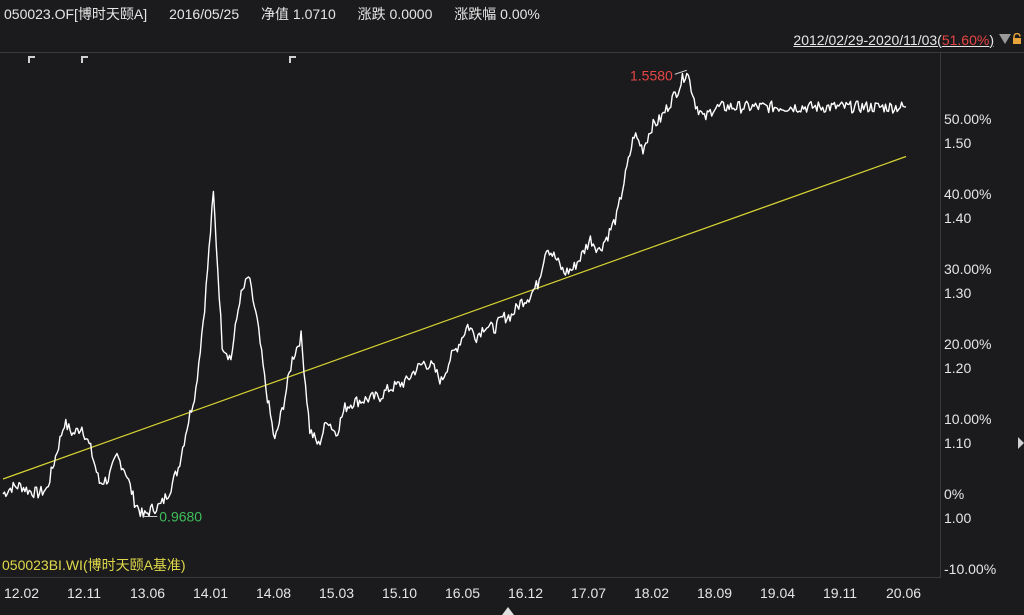 This screenshot has height=615, width=1024. Describe the element at coordinates (462, 593) in the screenshot. I see `x-tick-label: 16.05` at that location.